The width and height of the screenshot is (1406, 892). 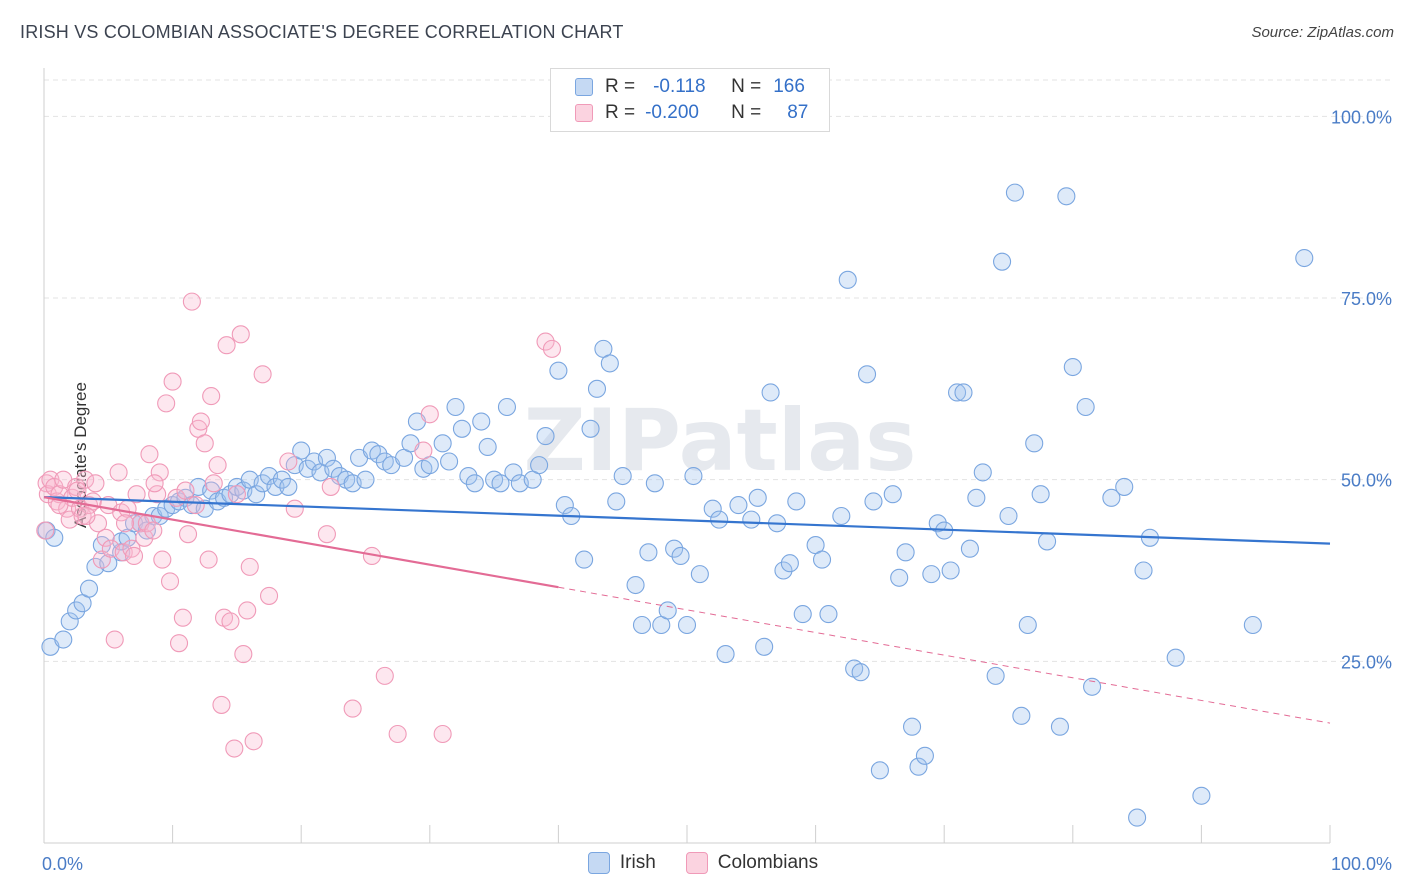 I want to click on legend-item-colombians: Colombians, so click(x=752, y=863).